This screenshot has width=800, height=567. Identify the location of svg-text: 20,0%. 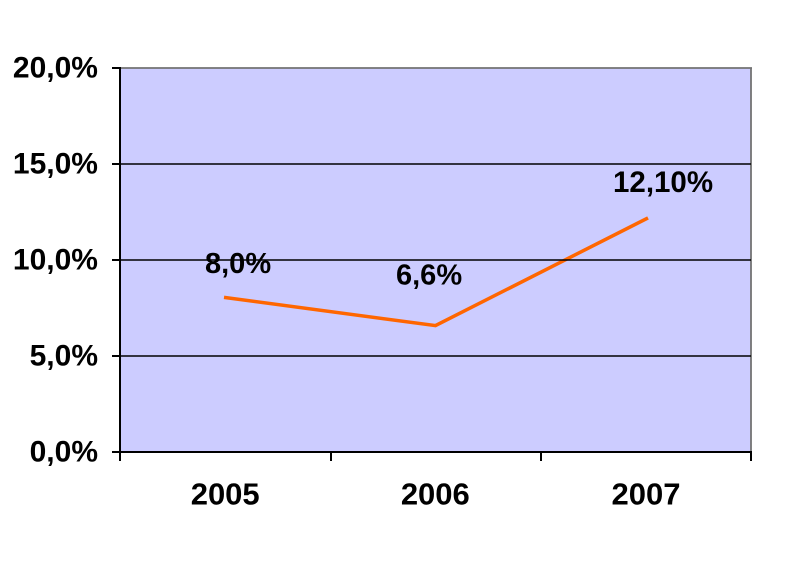
(55, 68).